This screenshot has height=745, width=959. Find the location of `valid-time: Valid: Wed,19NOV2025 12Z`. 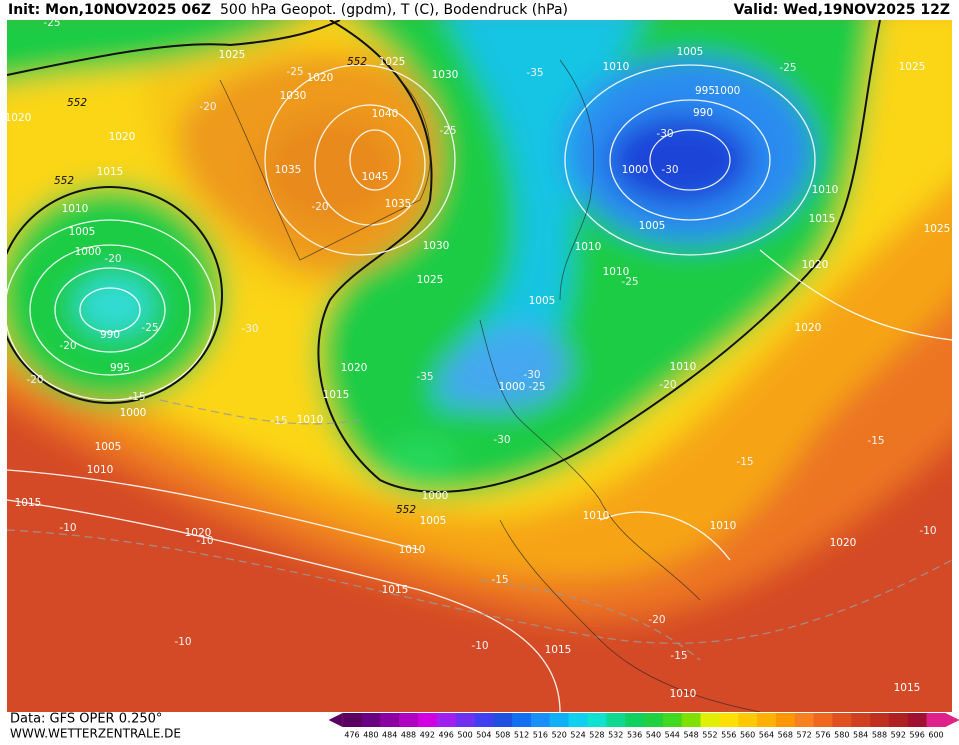

valid-time: Valid: Wed,19NOV2025 12Z is located at coordinates (842, 10).